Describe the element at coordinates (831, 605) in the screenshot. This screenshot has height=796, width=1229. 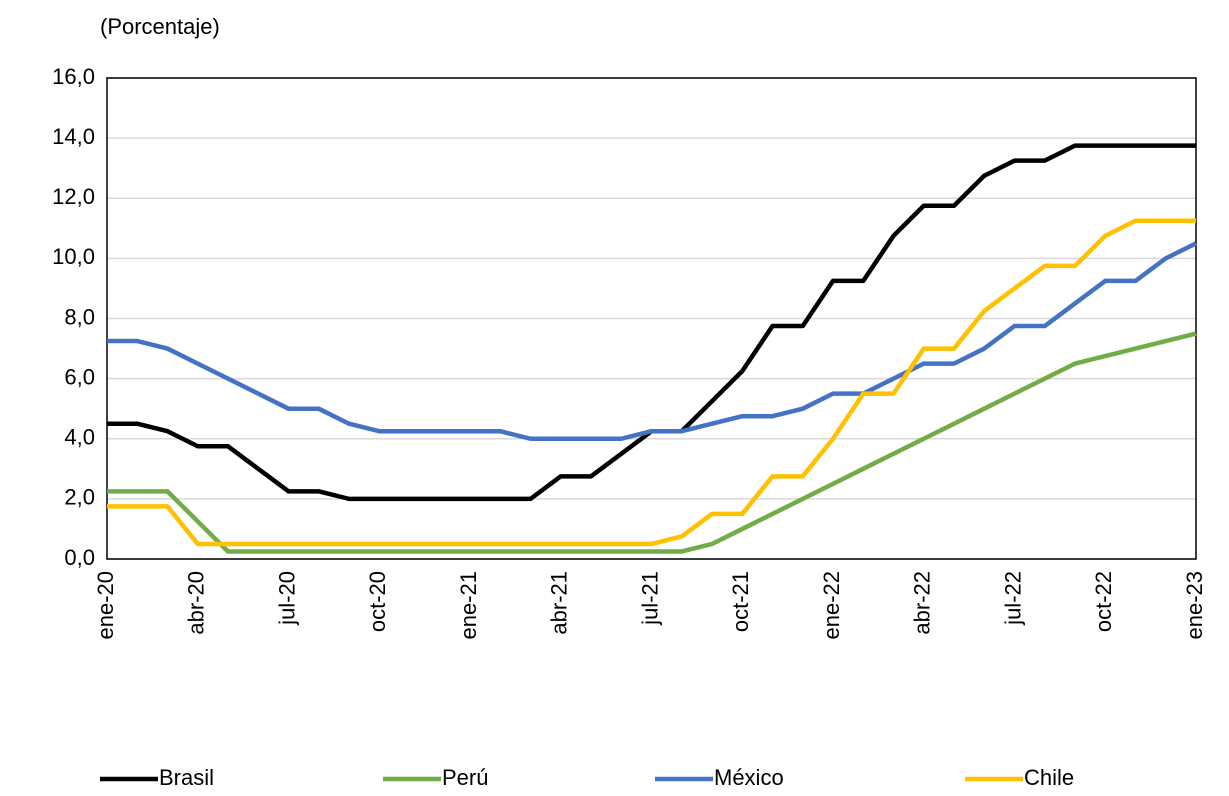
I see `x-tick-label: ene-22` at that location.